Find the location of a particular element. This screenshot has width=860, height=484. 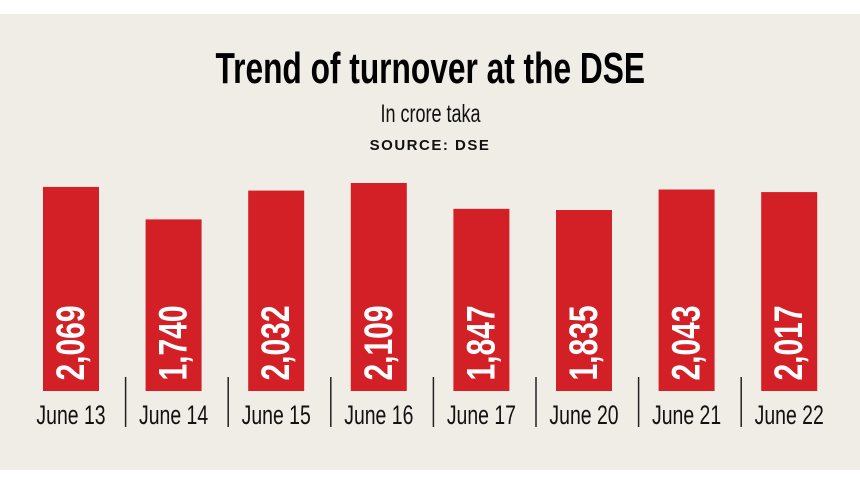

data-label: 2,069 is located at coordinates (71, 342).